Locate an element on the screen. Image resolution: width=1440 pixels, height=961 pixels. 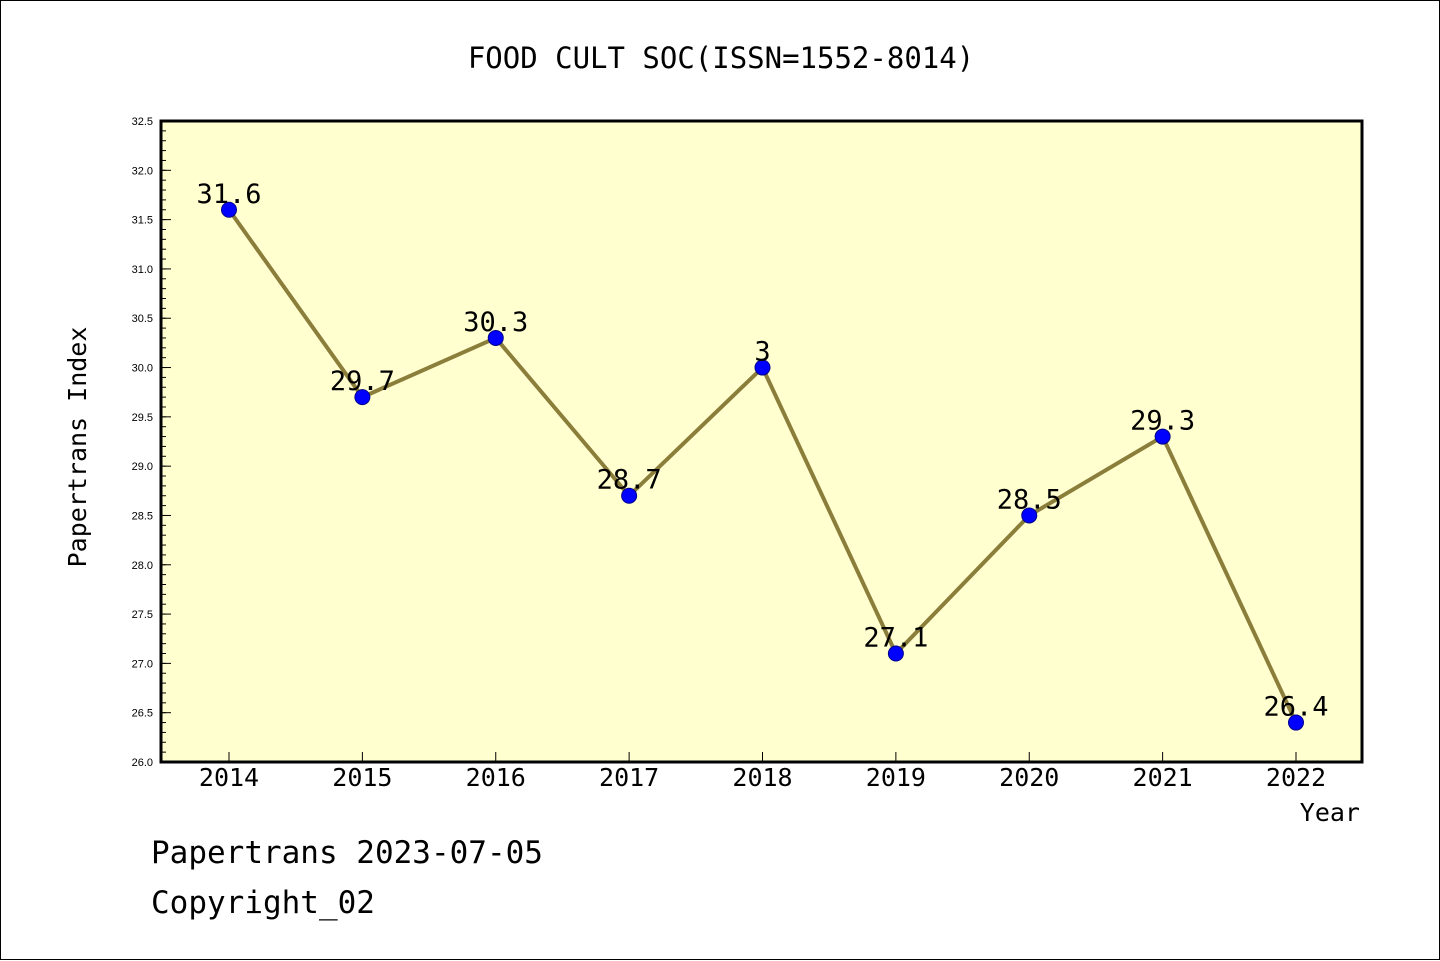
y-tick-label: 31.0 is located at coordinates (142, 270).